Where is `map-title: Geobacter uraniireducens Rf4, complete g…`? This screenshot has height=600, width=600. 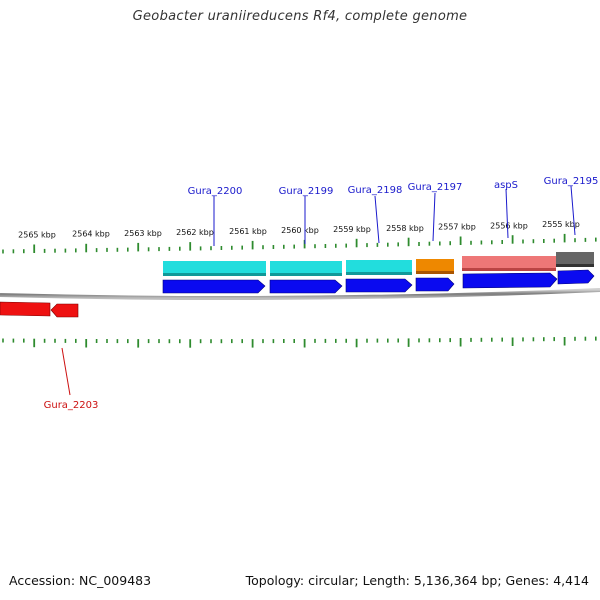
map-title: Geobacter uraniireducens Rf4, complete g… is located at coordinates (300, 16).